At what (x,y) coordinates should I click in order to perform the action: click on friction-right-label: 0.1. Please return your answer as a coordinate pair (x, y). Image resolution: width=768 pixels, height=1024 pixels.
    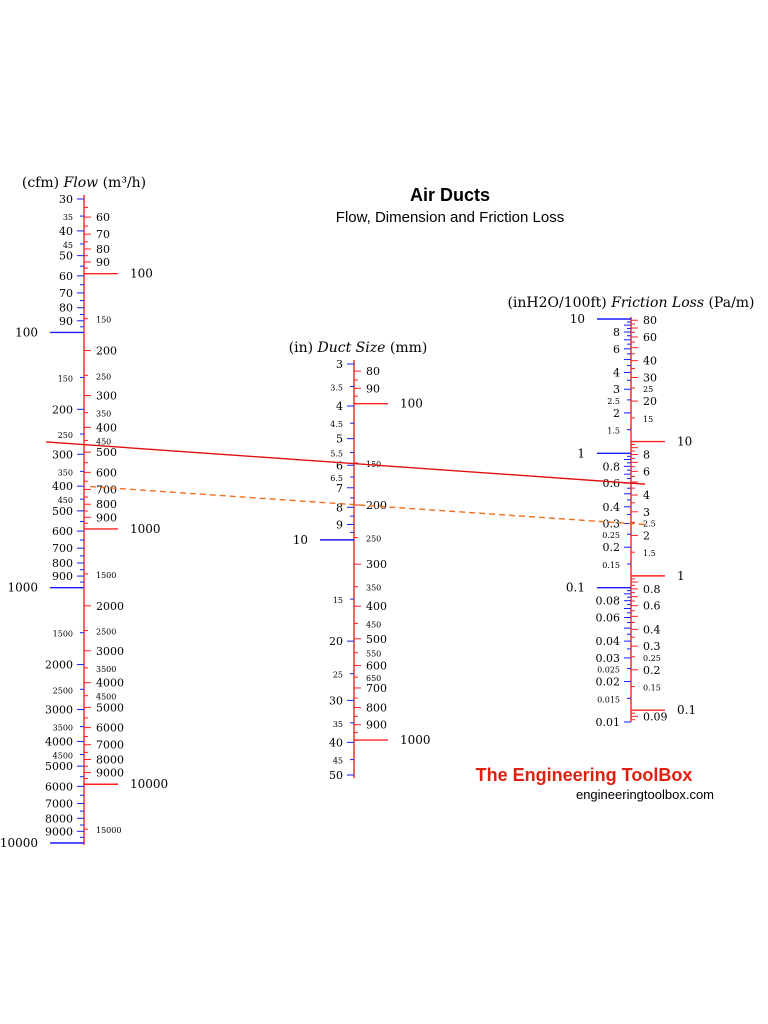
    Looking at the image, I should click on (686, 710).